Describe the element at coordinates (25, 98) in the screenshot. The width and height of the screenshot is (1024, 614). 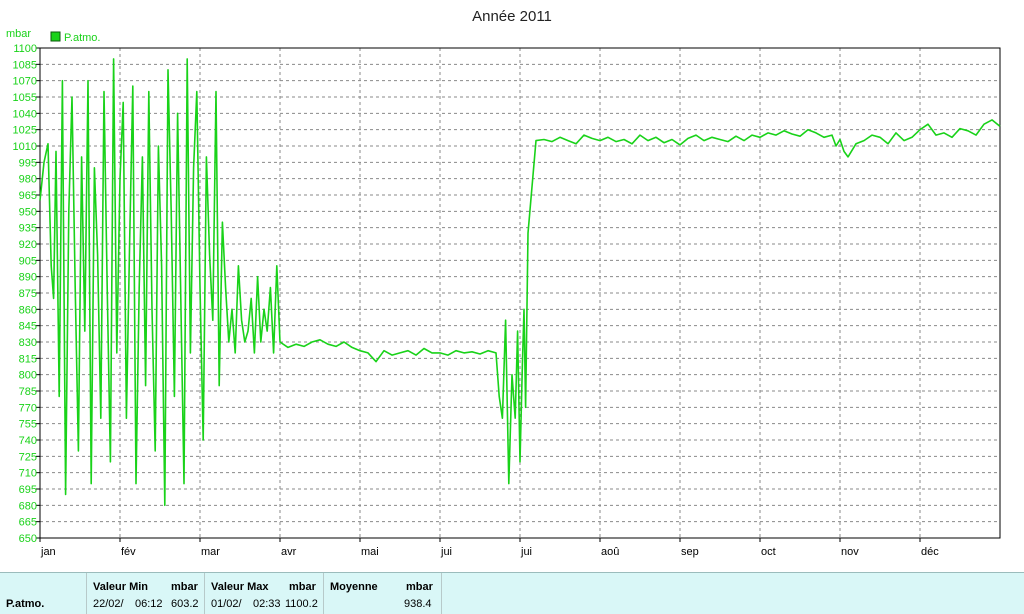
I see `y-tick-label: 1055` at that location.